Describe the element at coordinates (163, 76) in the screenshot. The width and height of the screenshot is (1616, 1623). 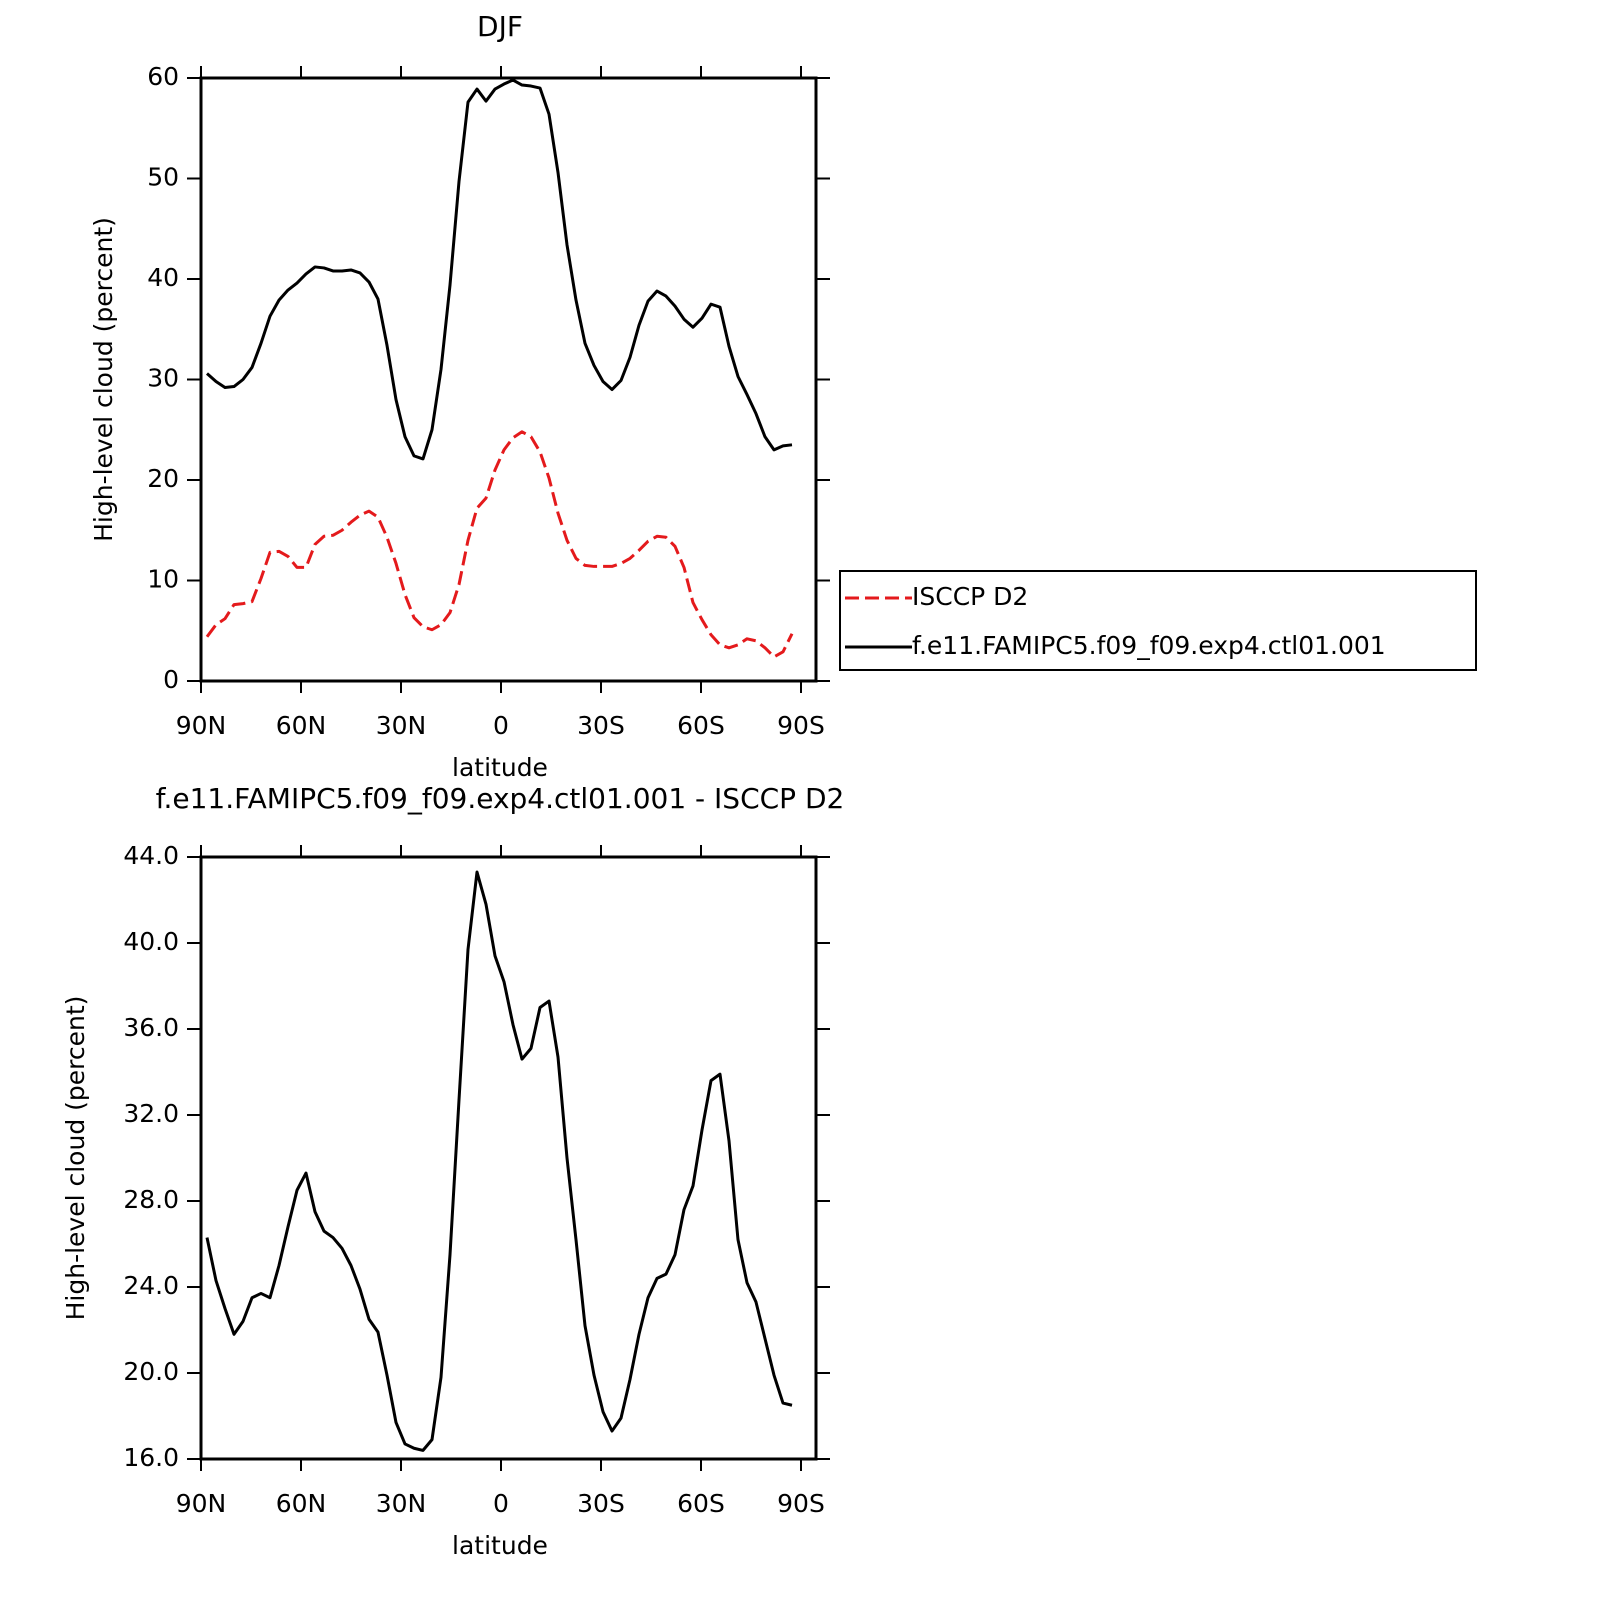
I see `y-tick-label: 60` at that location.